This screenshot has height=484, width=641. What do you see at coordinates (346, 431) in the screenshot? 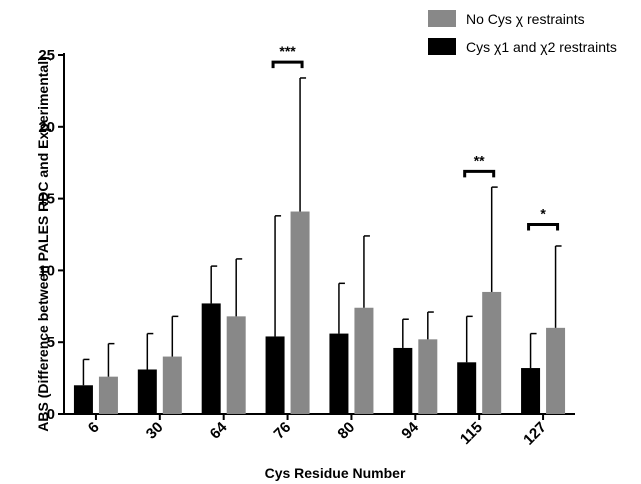
I see `x-tick-label: 80` at bounding box center [346, 431].